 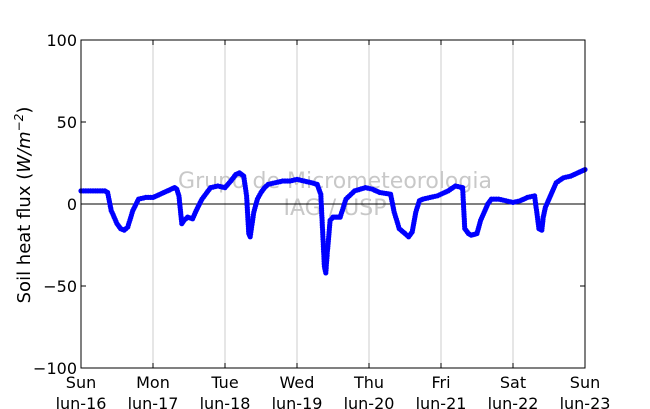 What do you see at coordinates (67, 122) in the screenshot?
I see `y-tick-label-1: 50` at bounding box center [67, 122].